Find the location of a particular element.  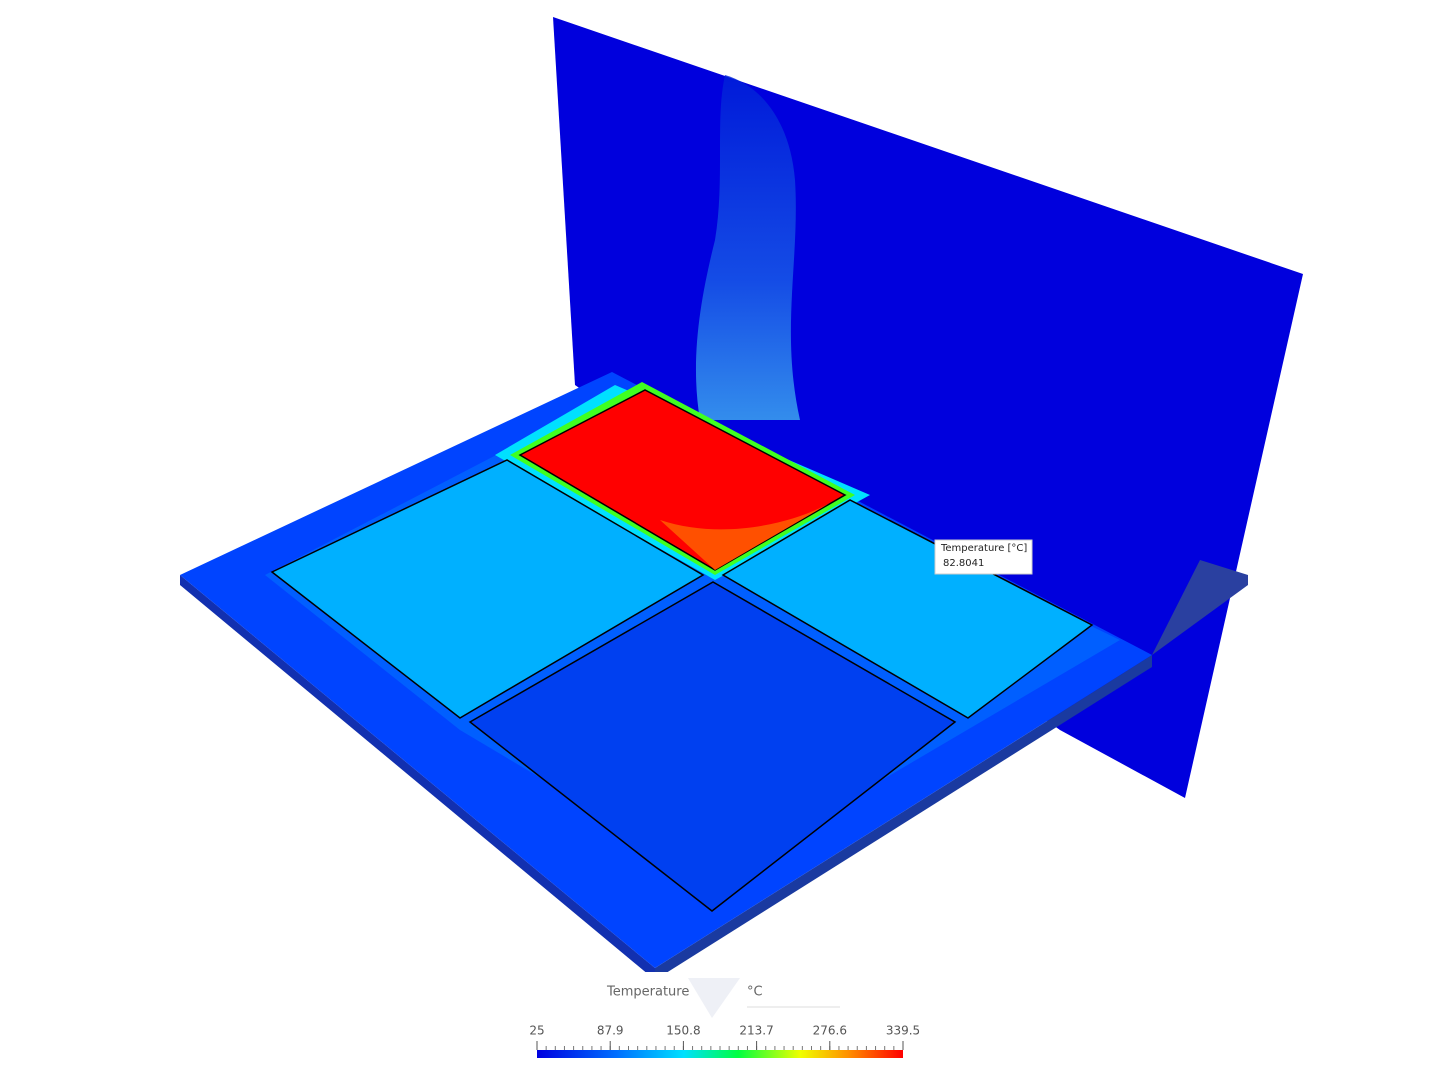

legend-unit: °C is located at coordinates (755, 992).